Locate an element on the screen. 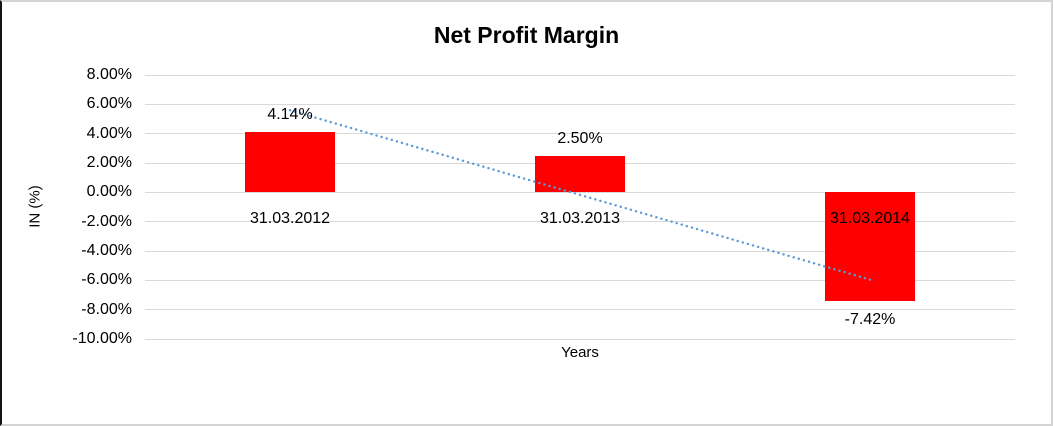 This screenshot has height=426, width=1053. y-tick-label: 0.00% is located at coordinates (109, 192).